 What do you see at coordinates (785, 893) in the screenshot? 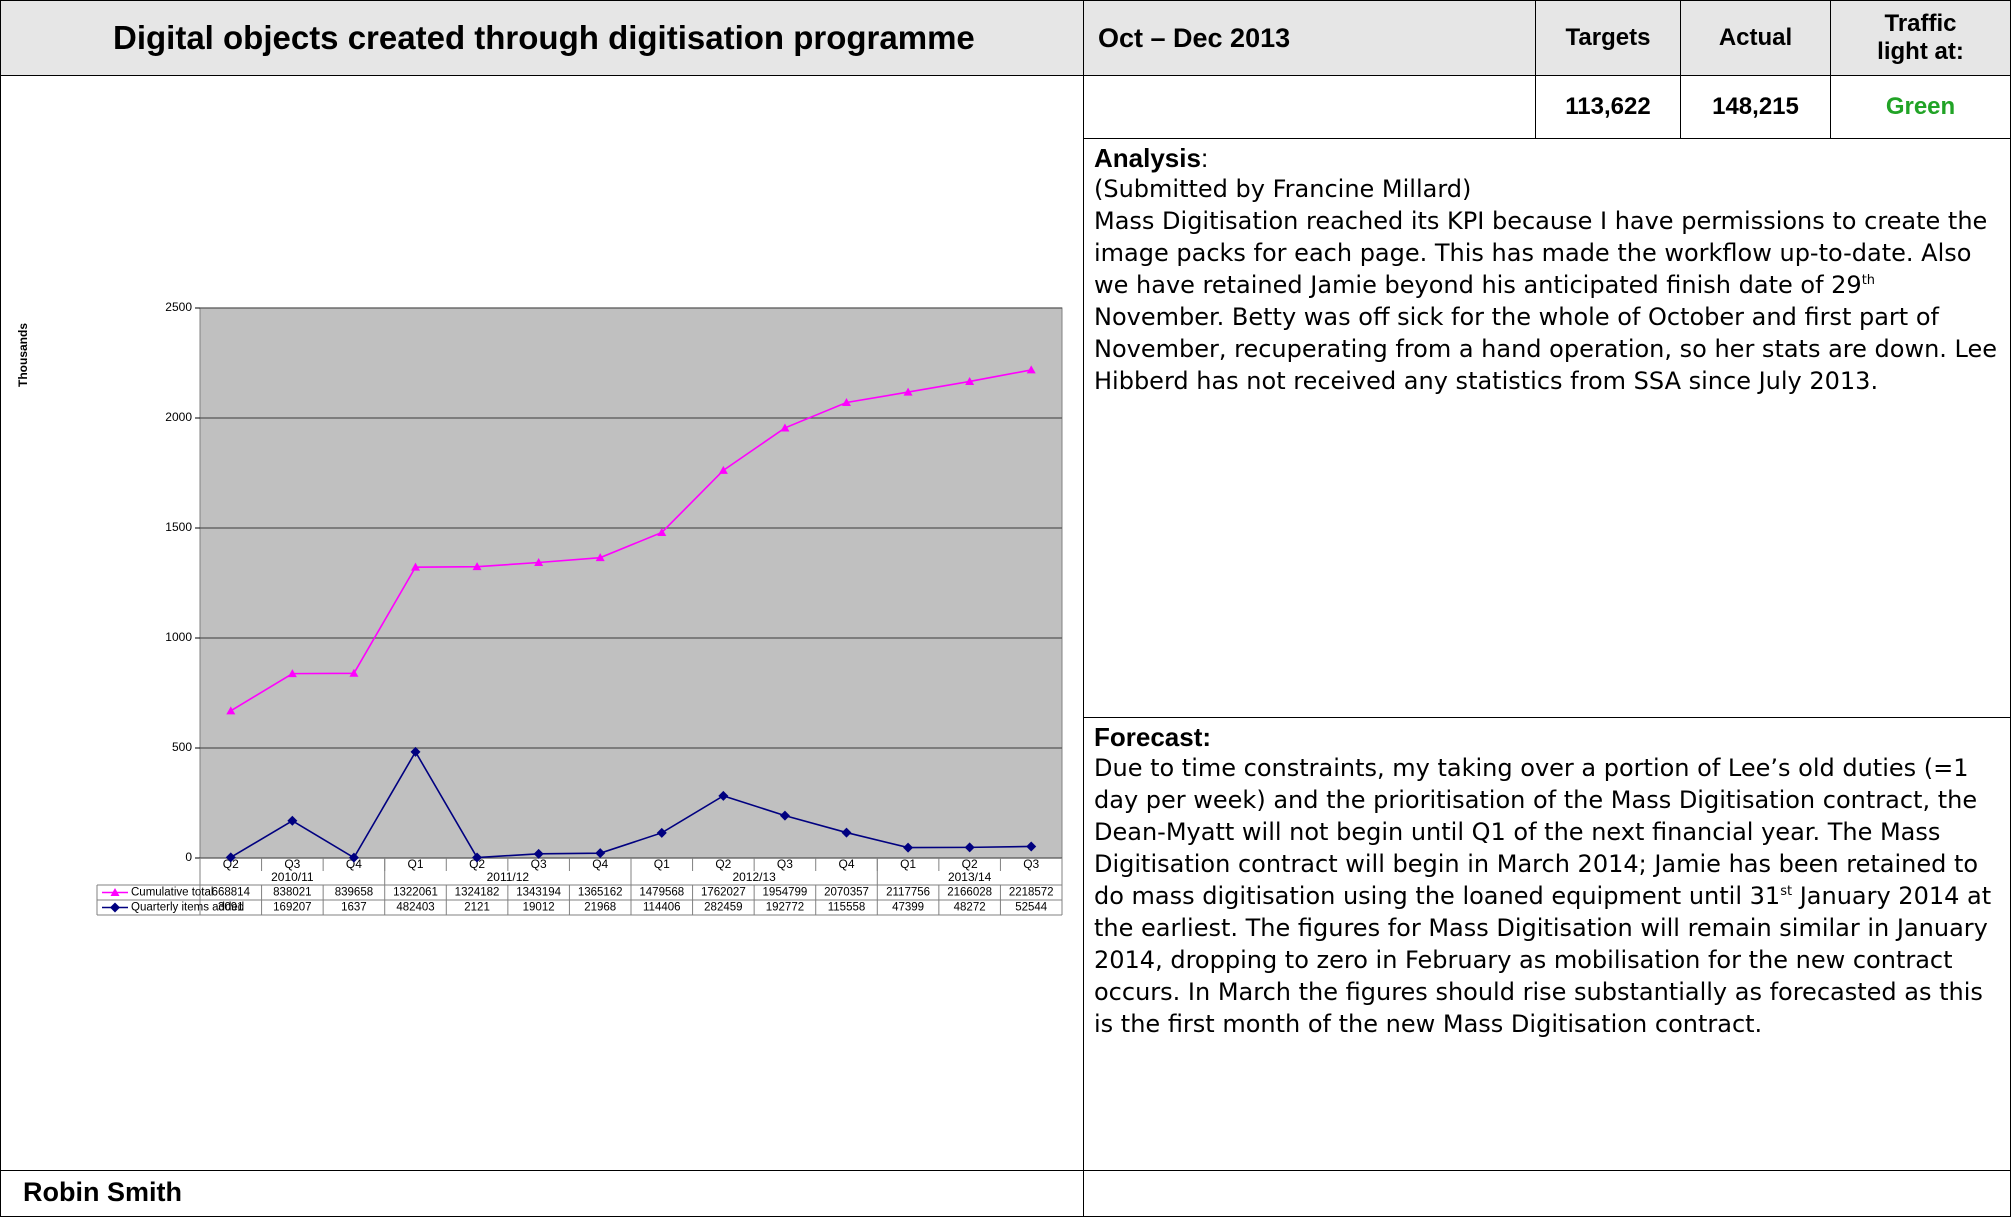
I see `data-label: 1954799` at bounding box center [785, 893].